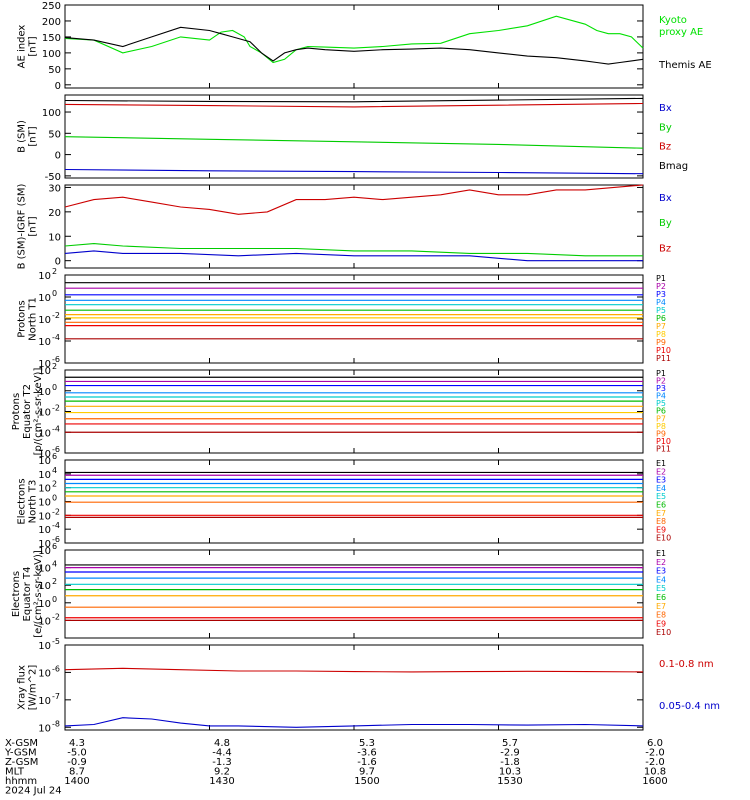 This screenshot has width=750, height=800. Describe the element at coordinates (661, 326) in the screenshot. I see `legend-label: P7` at that location.